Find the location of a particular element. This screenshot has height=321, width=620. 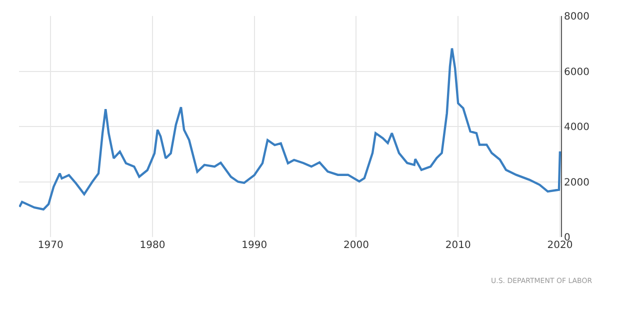

x-tick-label: 1980 is located at coordinates (153, 245).